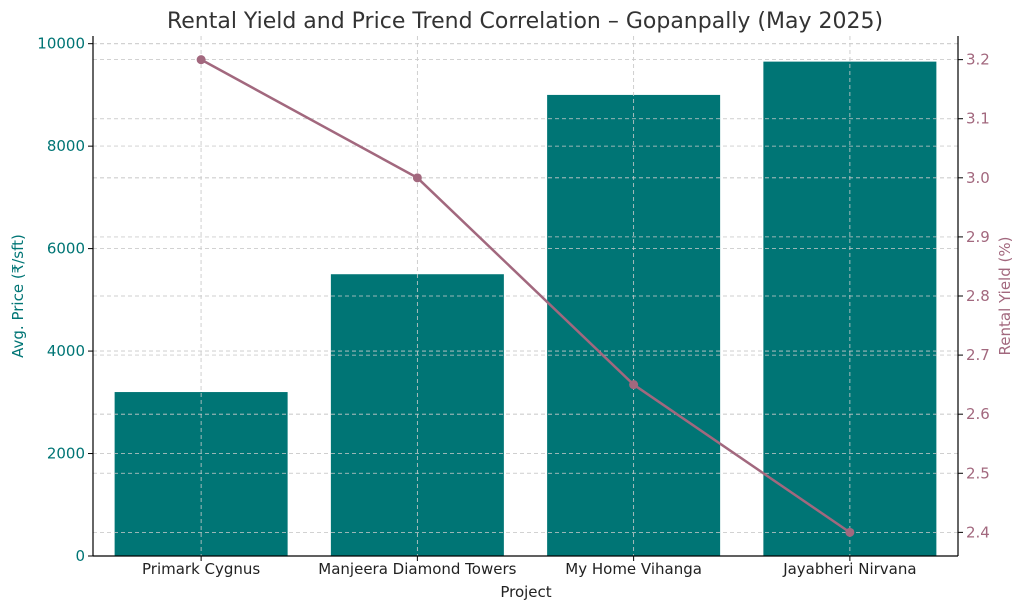  Describe the element at coordinates (978, 60) in the screenshot. I see `y-right-tick-label: 3.2` at that location.